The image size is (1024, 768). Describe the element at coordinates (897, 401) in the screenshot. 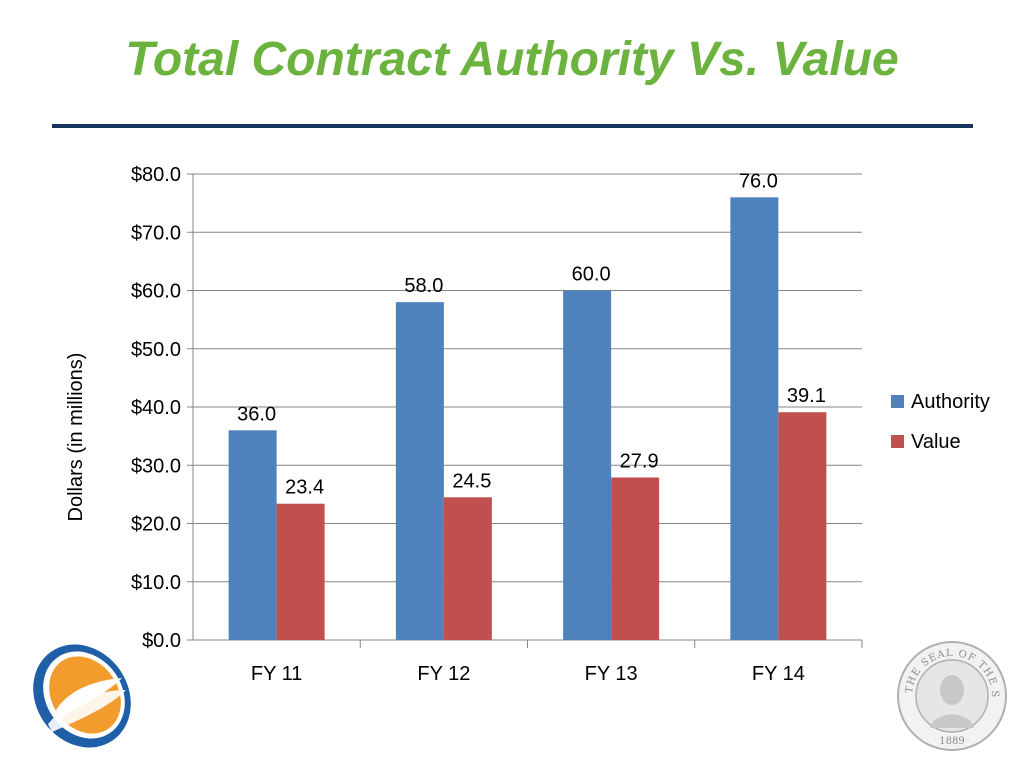

I see `legend-swatch-authority` at that location.